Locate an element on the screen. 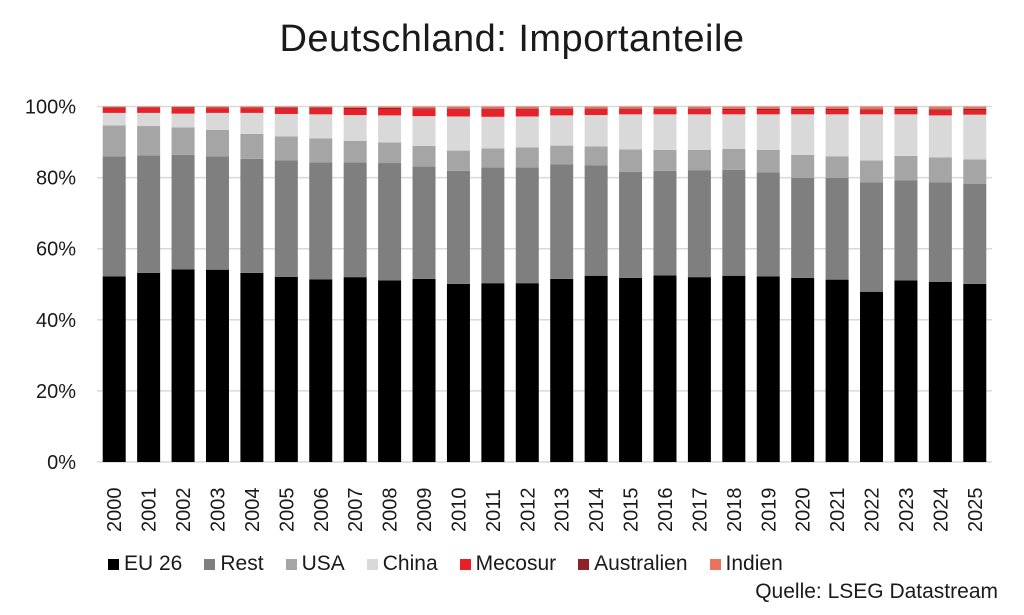 The height and width of the screenshot is (615, 1024). bar-2021 is located at coordinates (837, 284).